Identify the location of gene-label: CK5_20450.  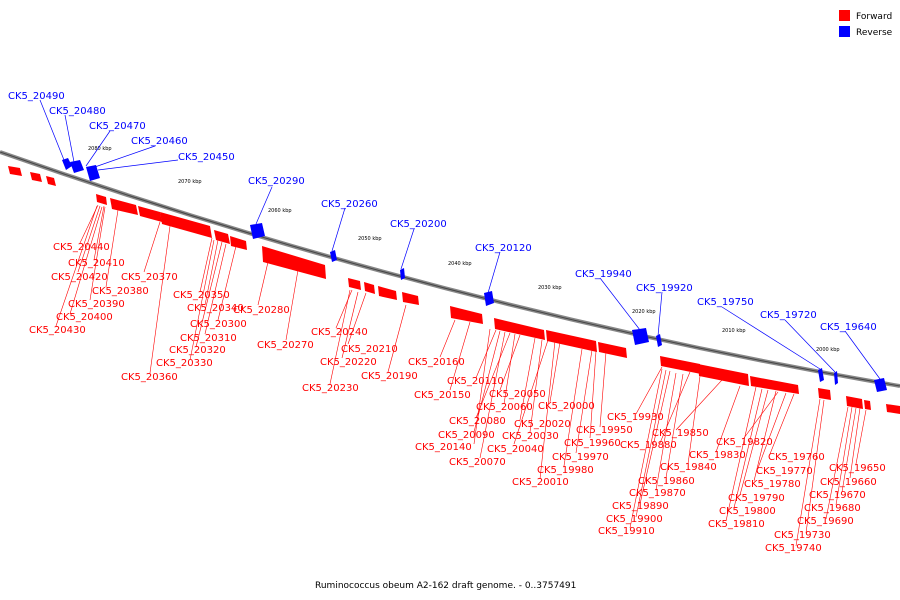
(206, 157).